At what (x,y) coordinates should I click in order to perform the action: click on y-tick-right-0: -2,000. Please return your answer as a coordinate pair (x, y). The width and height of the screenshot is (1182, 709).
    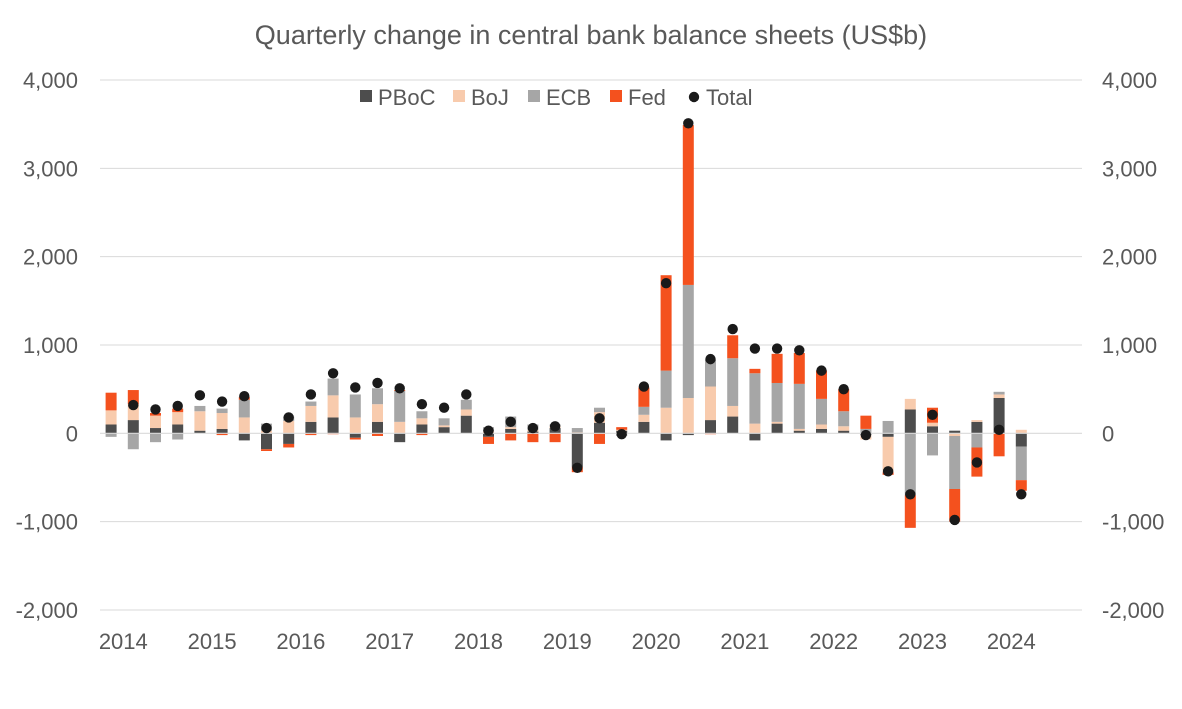
    Looking at the image, I should click on (1133, 610).